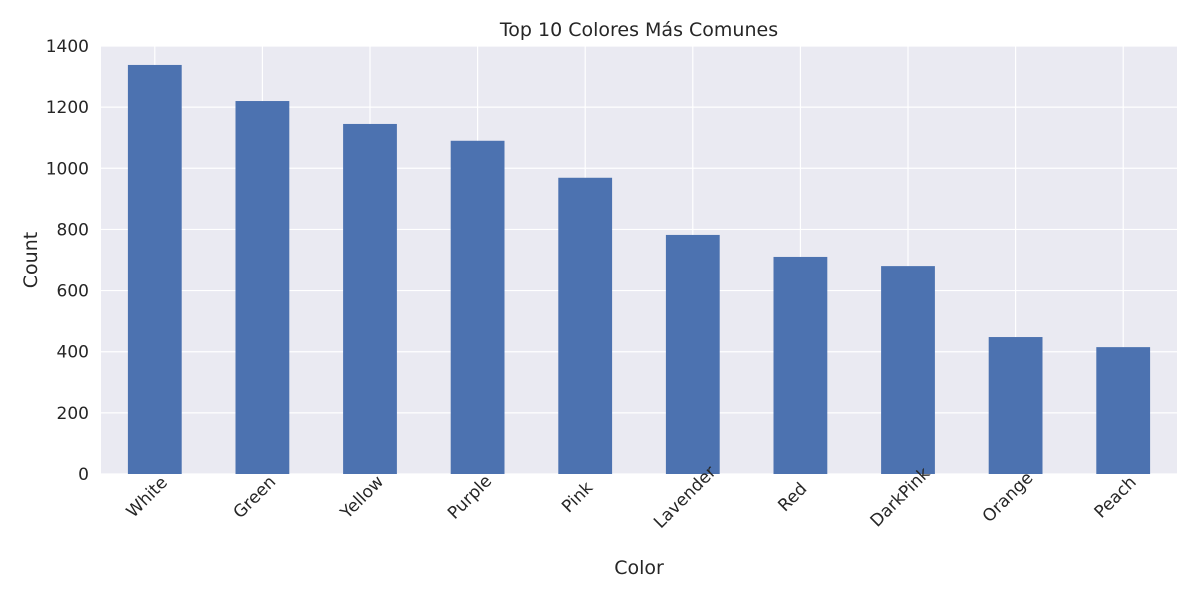 The height and width of the screenshot is (600, 1200). What do you see at coordinates (255, 497) in the screenshot?
I see `x-tick-label: Green` at bounding box center [255, 497].